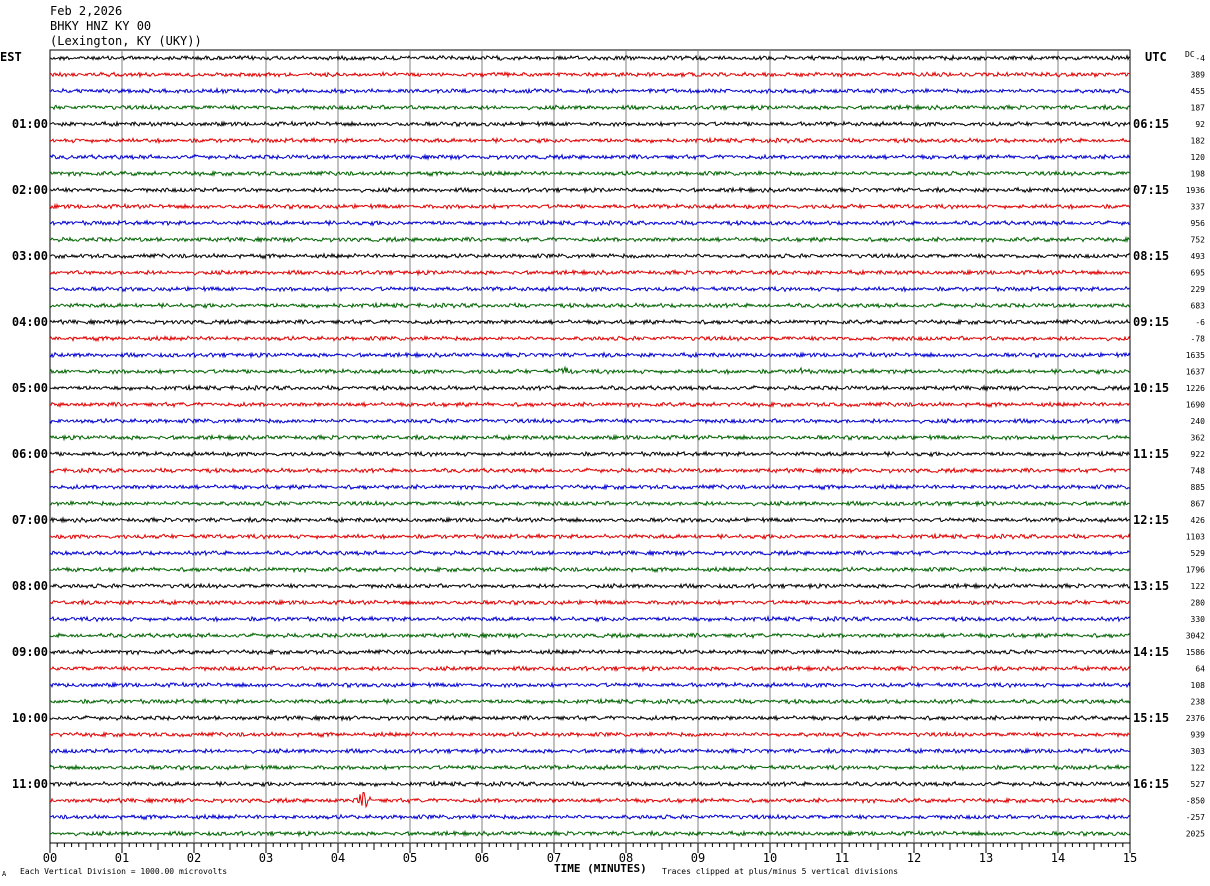 The width and height of the screenshot is (1210, 886). Describe the element at coordinates (600, 868) in the screenshot. I see `x-axis-title: TIME (MINUTES)` at that location.